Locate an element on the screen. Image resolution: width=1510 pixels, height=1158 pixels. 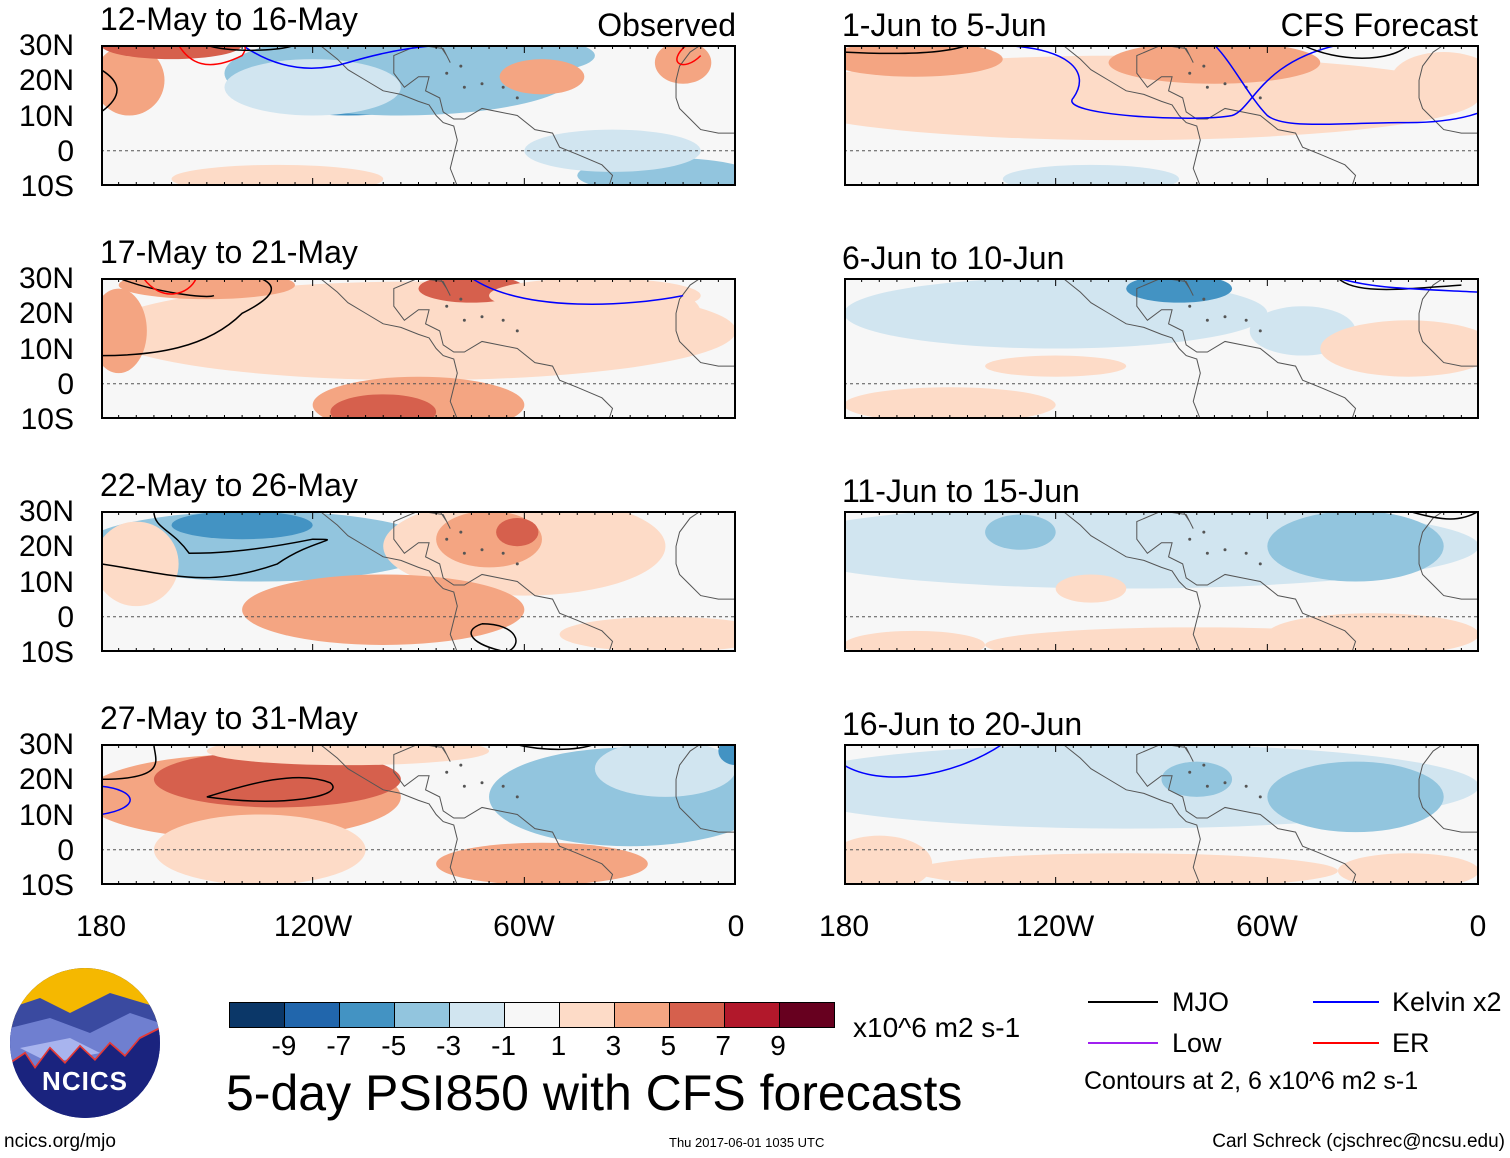
colorbar-label: 1 is located at coordinates (558, 1045).